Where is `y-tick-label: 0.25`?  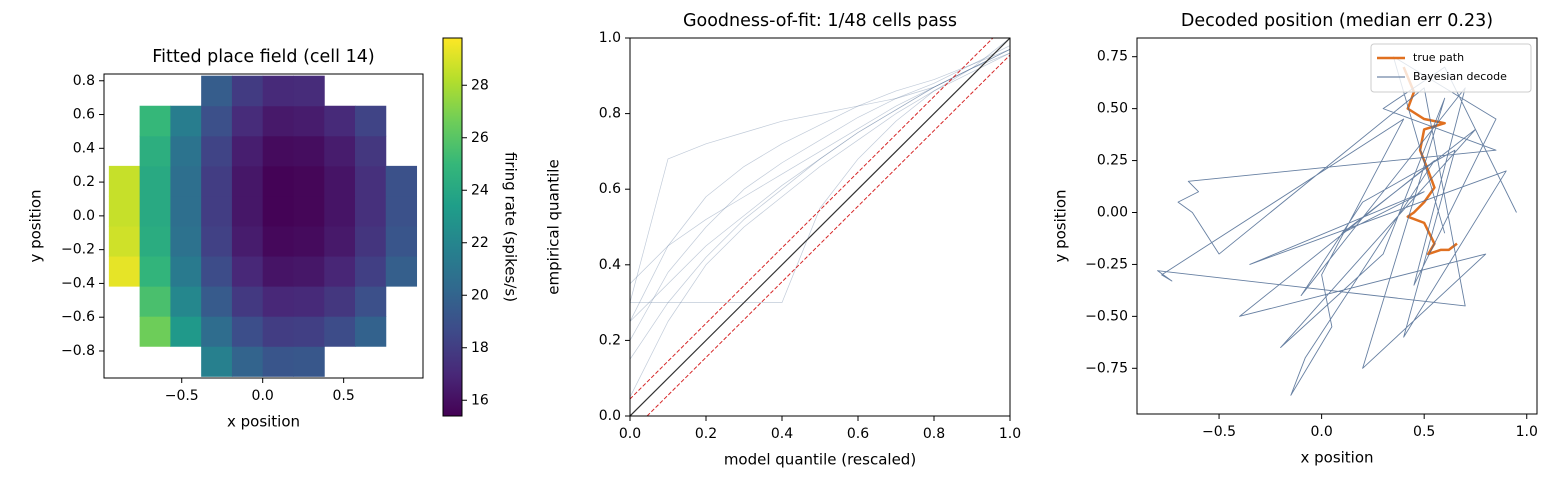
y-tick-label: 0.25 is located at coordinates (1112, 161).